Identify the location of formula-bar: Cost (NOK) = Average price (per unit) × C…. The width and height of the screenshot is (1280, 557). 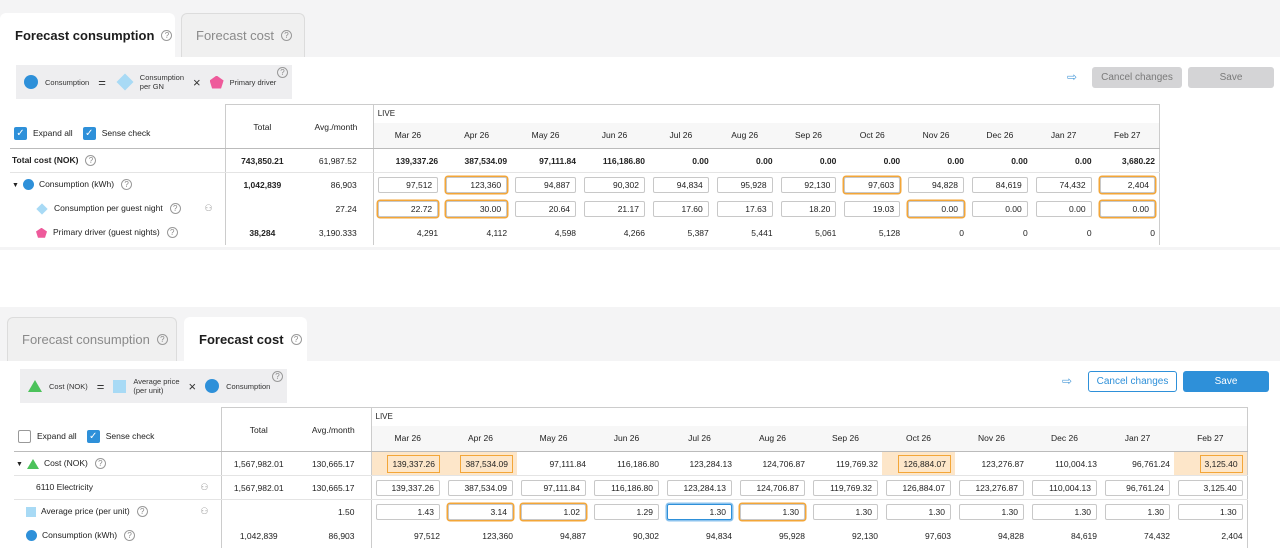
(153, 386).